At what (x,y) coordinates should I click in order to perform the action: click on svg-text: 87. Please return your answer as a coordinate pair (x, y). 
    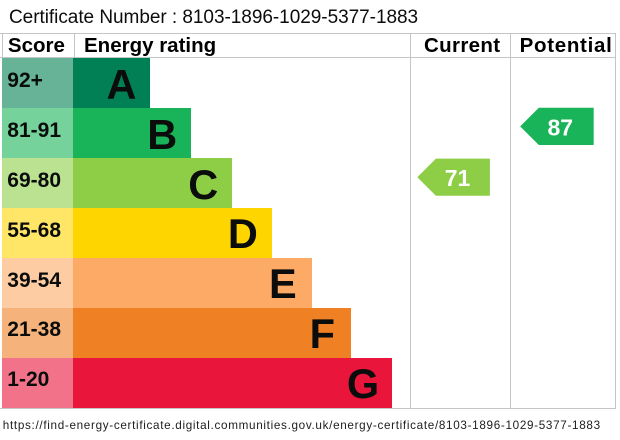
    Looking at the image, I should click on (561, 127).